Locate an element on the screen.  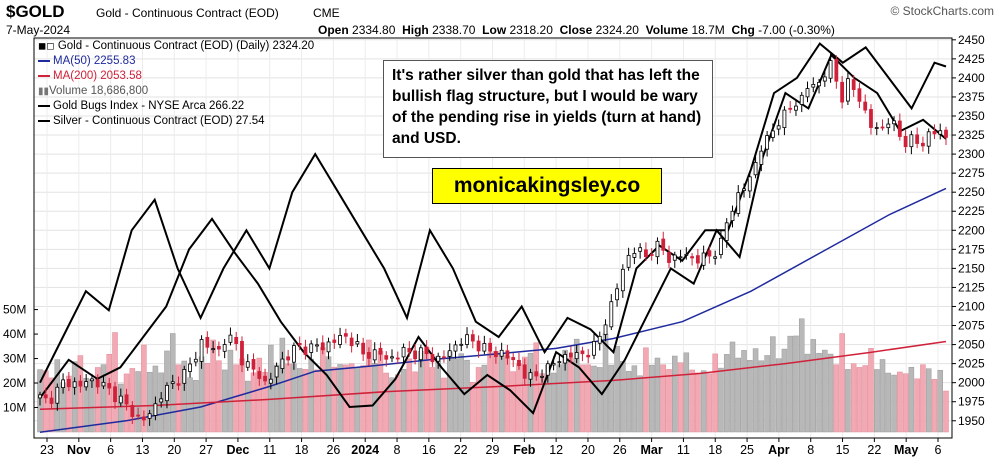
x-tick-label: 29 is located at coordinates (493, 450).